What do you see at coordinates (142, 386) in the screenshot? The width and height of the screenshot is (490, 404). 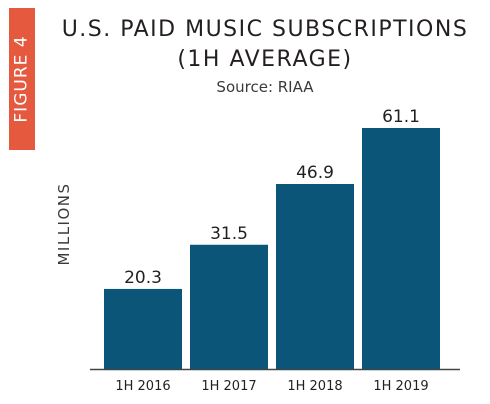 I see `x-tick-label: 1H 2016` at bounding box center [142, 386].